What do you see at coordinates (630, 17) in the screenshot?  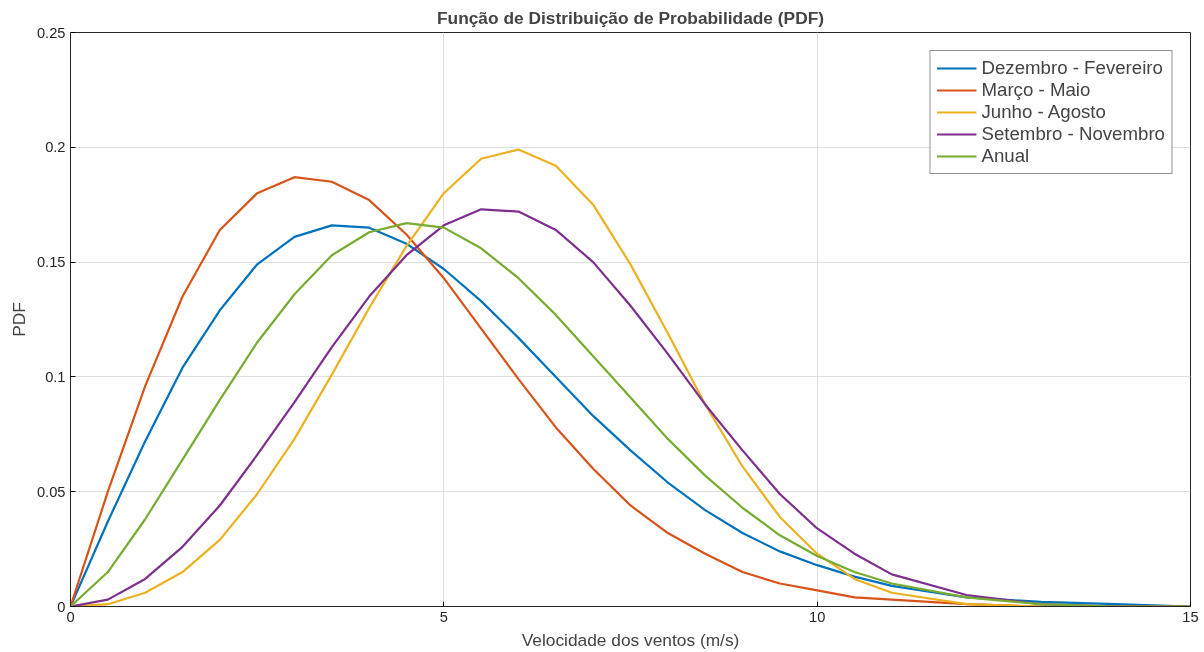 I see `chart-title: Função de Distribuição de Probabilidade (PDF)` at bounding box center [630, 17].